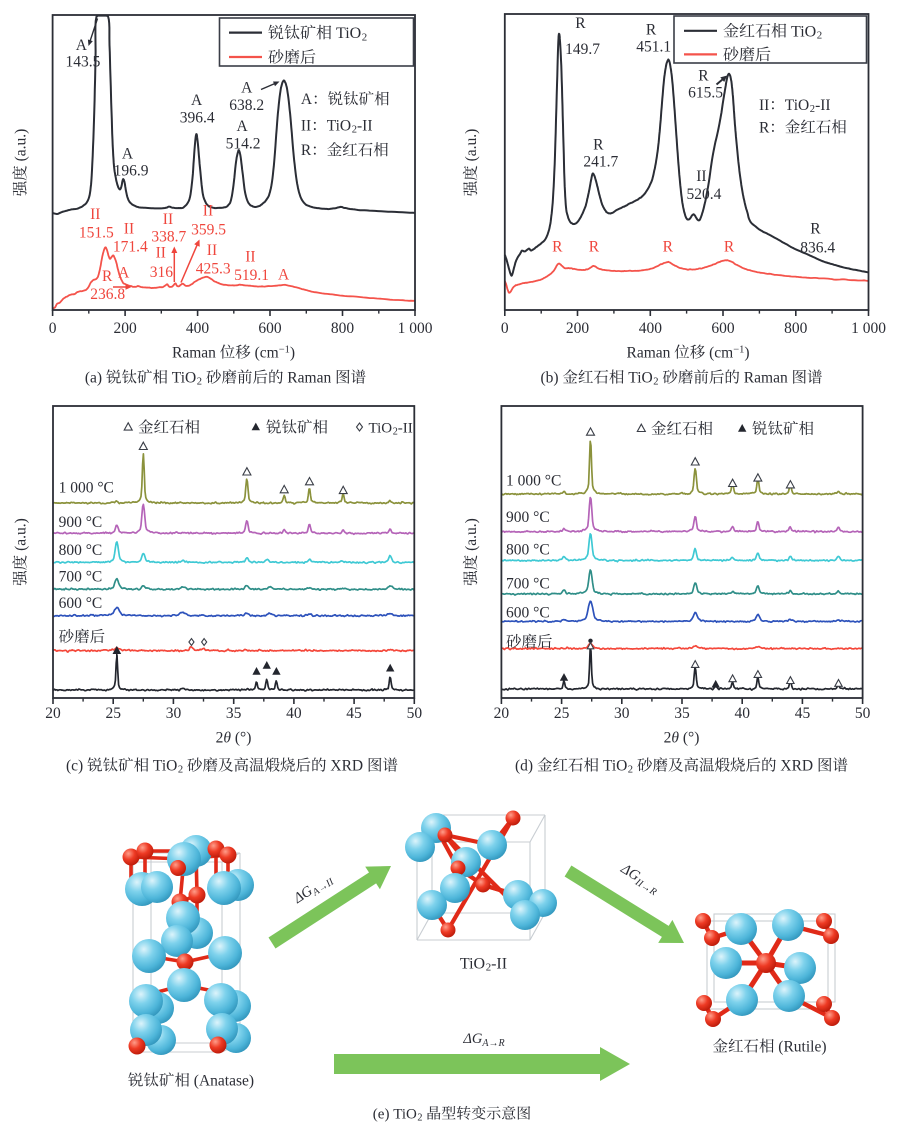  What do you see at coordinates (343, 328) in the screenshot?
I see `svg-text: 800` at bounding box center [343, 328].